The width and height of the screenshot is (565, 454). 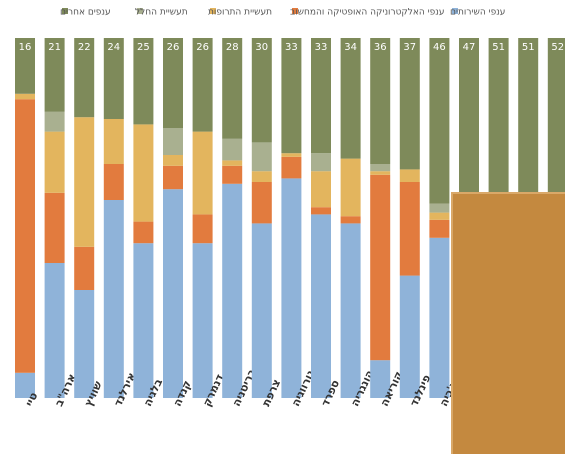 What do you see at coordinates (508, 323) in the screenshot?
I see `overlay-box` at bounding box center [508, 323].